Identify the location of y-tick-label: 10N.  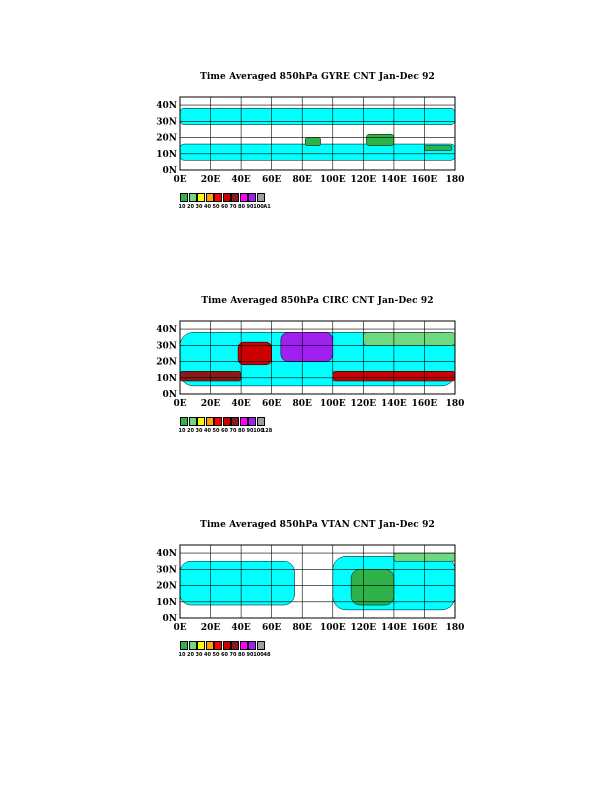
(166, 155).